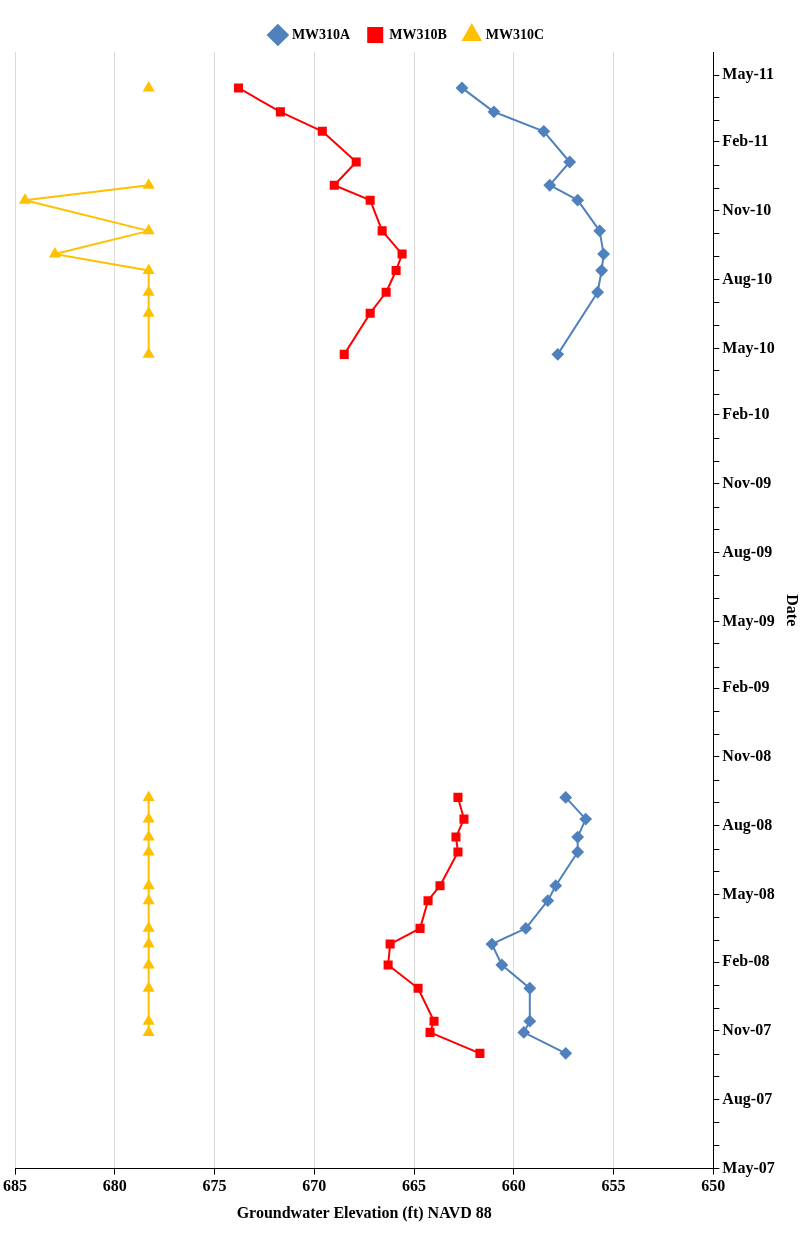  Describe the element at coordinates (746, 687) in the screenshot. I see `y-tick-label: Feb-09` at that location.